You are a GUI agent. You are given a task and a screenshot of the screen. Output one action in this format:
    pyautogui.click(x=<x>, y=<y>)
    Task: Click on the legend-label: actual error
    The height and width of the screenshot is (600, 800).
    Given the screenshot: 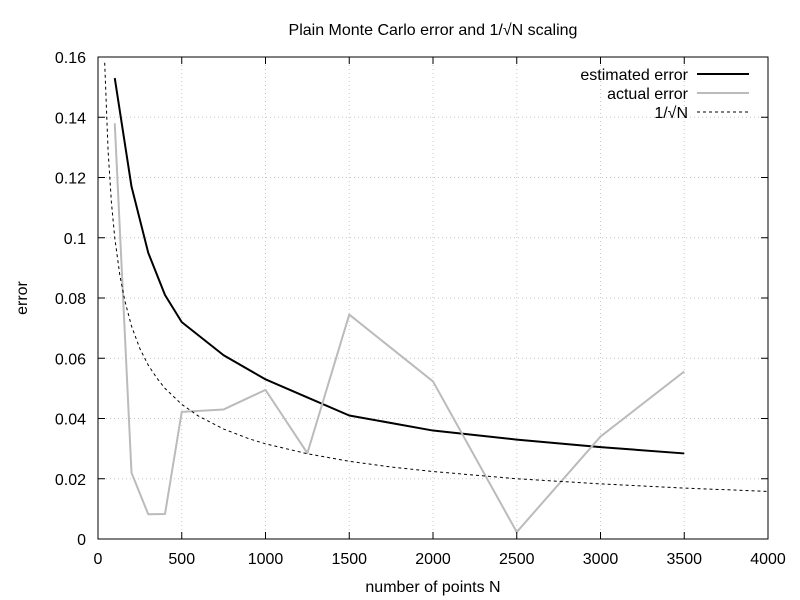 What is the action you would take?
    pyautogui.click(x=648, y=94)
    